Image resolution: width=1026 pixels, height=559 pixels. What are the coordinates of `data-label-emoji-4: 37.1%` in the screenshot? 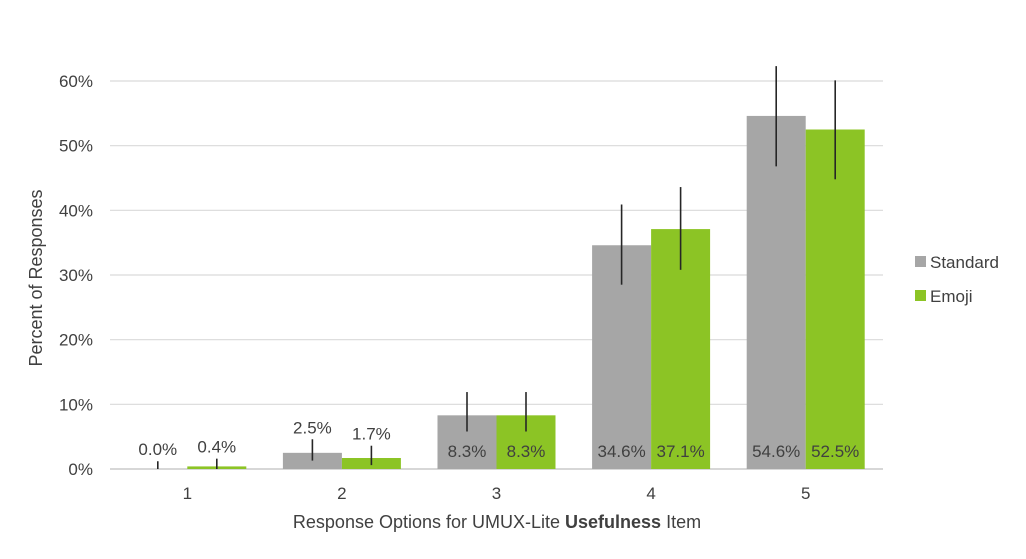 It's located at (680, 451).